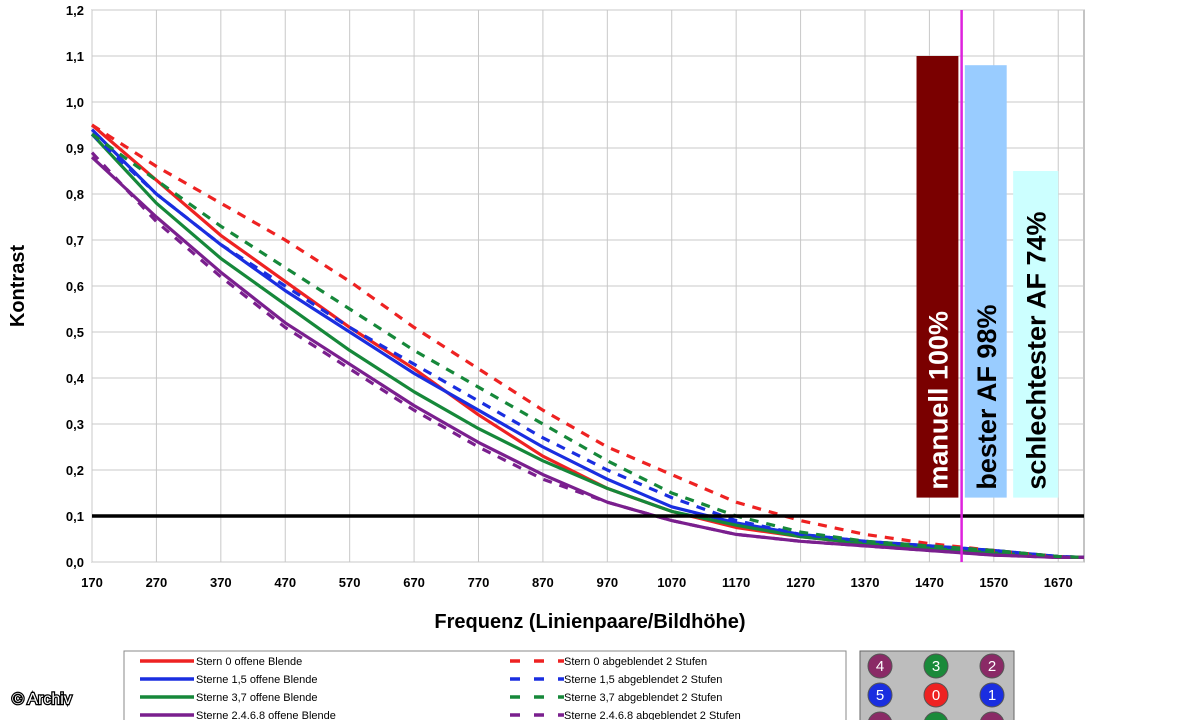  Describe the element at coordinates (75, 10) in the screenshot. I see `y-tick-label: 1,2` at that location.